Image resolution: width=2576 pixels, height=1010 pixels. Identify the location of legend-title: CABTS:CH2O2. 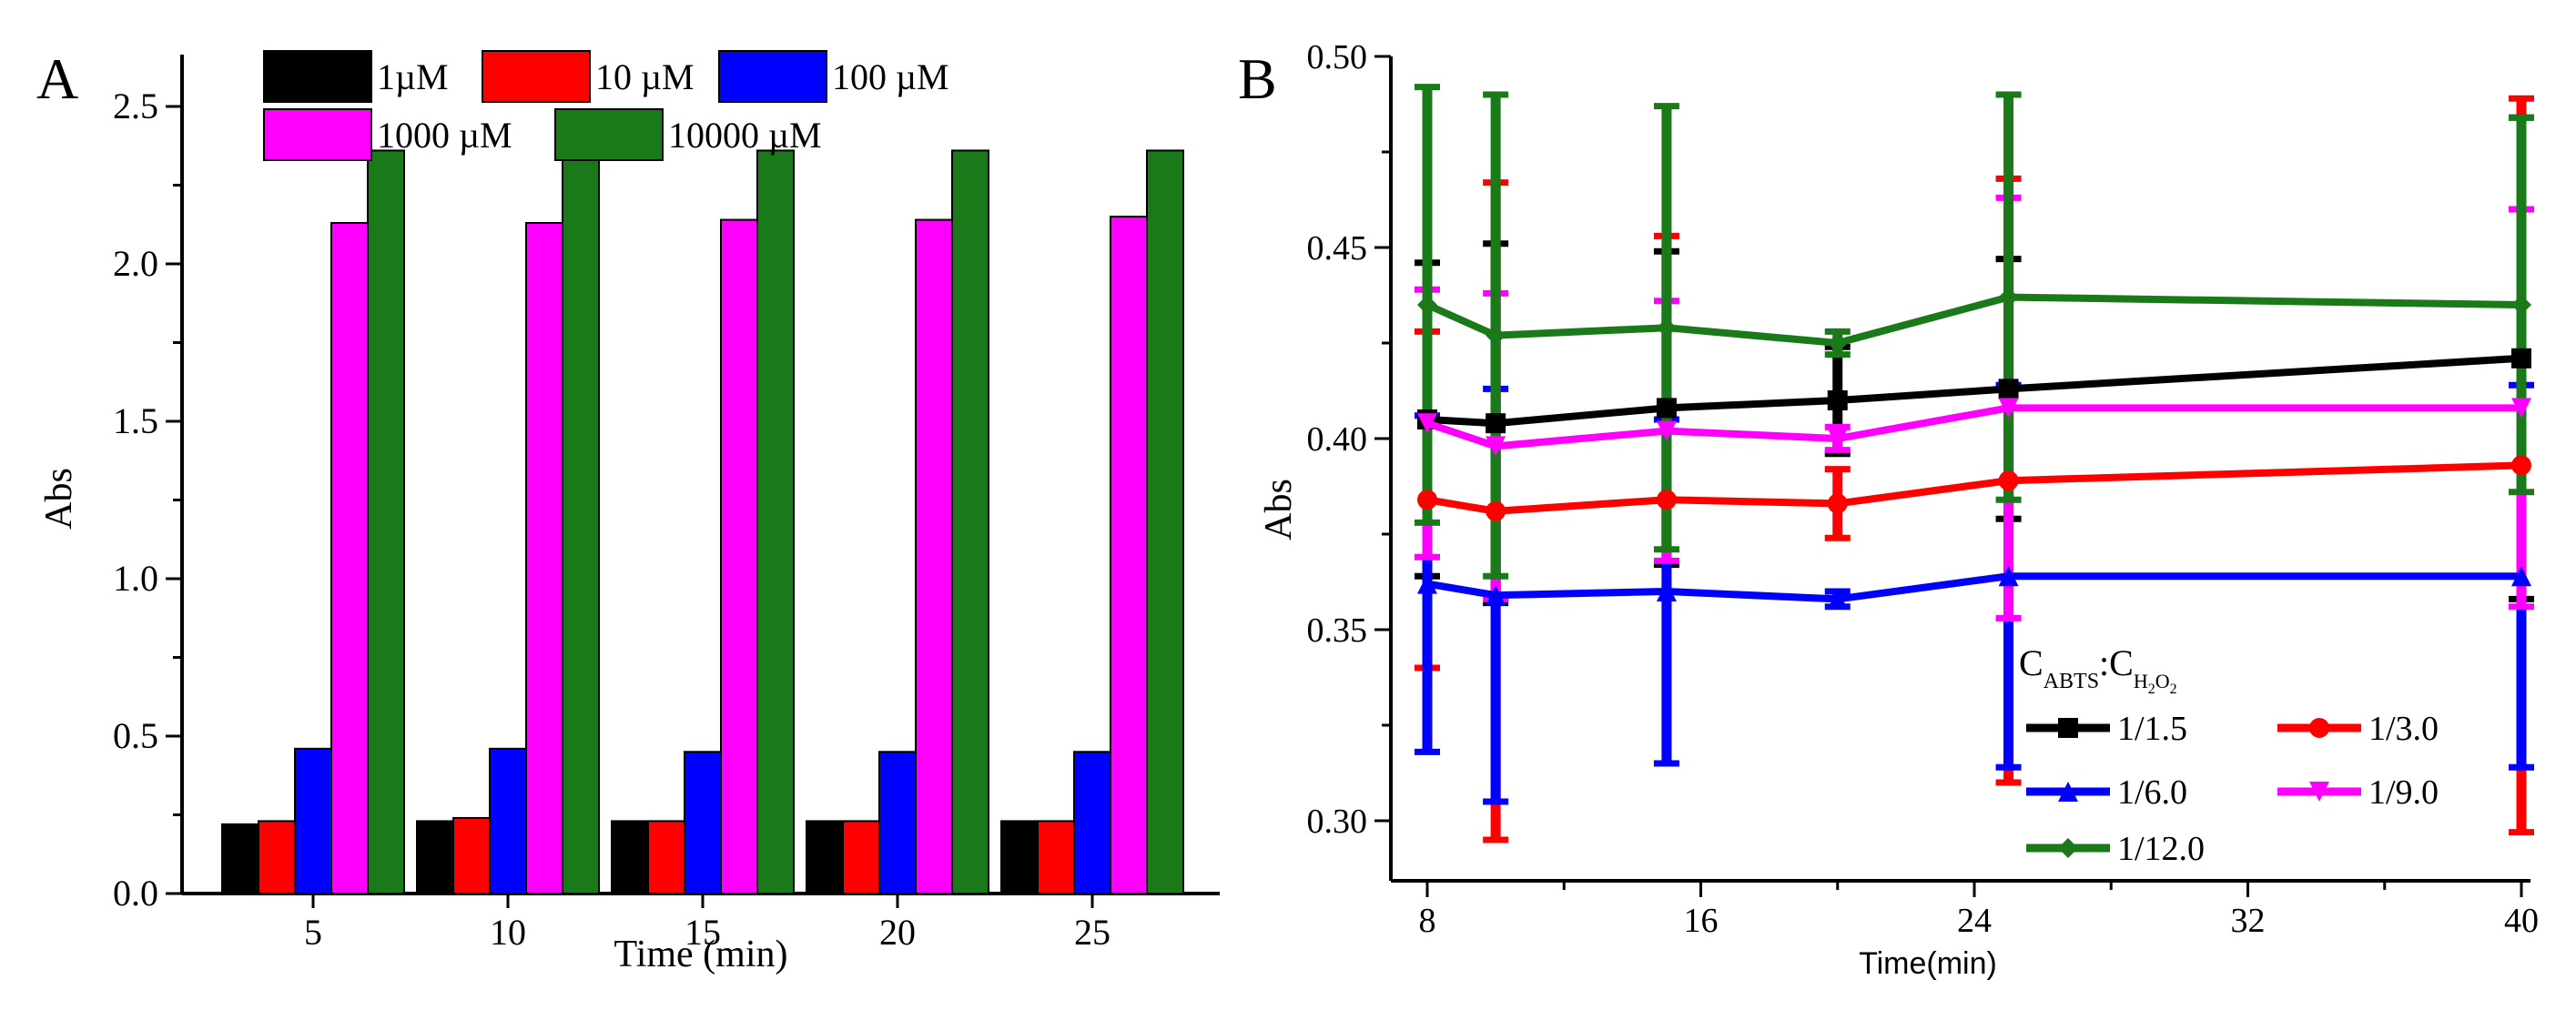
(2098, 669).